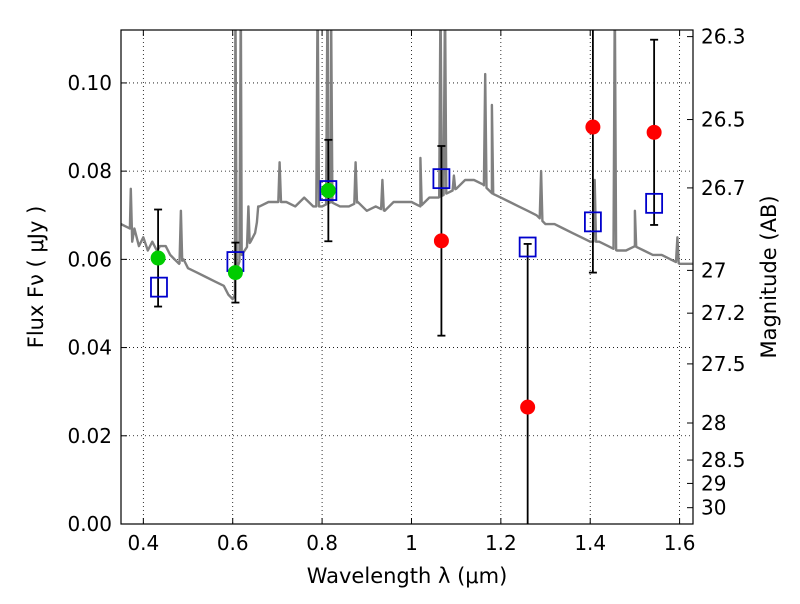 Image resolution: width=800 pixels, height=604 pixels. What do you see at coordinates (233, 543) in the screenshot?
I see `x-tick-label: 0.6` at bounding box center [233, 543].